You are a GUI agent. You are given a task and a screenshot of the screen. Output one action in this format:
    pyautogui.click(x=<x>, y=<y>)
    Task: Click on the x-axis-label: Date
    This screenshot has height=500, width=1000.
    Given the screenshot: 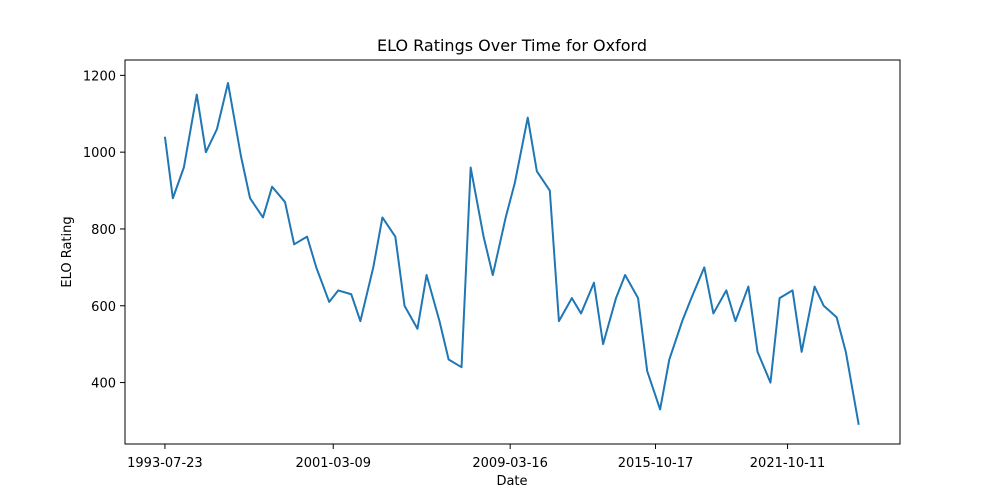 What is the action you would take?
    pyautogui.click(x=511, y=481)
    